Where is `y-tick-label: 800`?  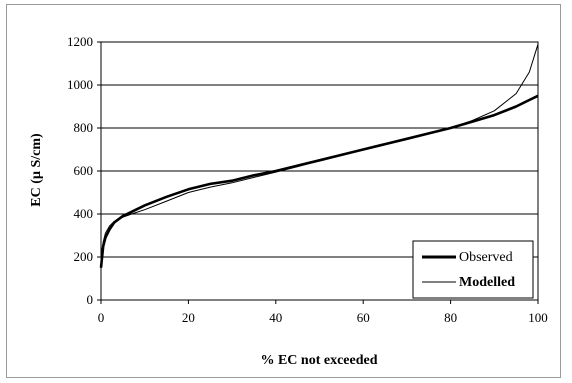 y-tick-label: 800 is located at coordinates (84, 127).